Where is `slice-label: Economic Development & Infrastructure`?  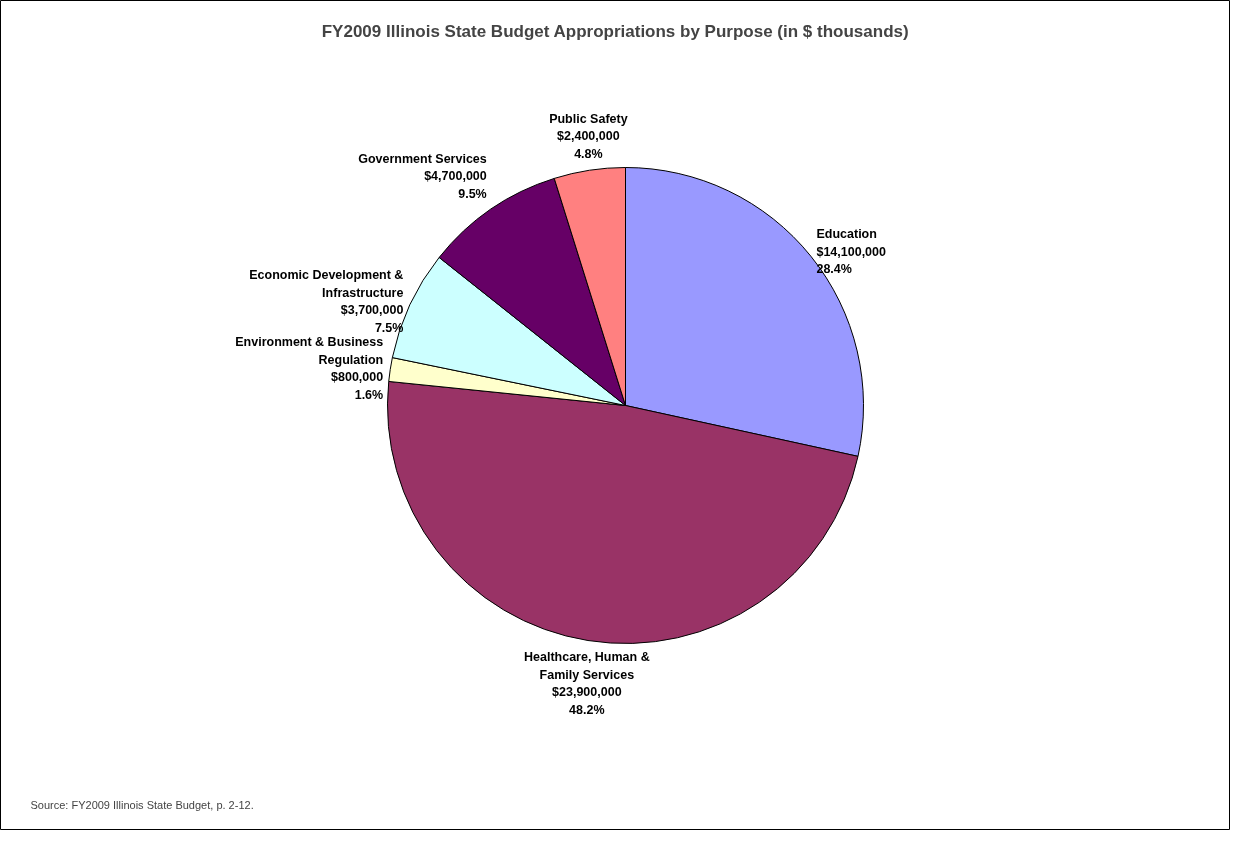
slice-label: Economic Development & Infrastructure is located at coordinates (326, 284).